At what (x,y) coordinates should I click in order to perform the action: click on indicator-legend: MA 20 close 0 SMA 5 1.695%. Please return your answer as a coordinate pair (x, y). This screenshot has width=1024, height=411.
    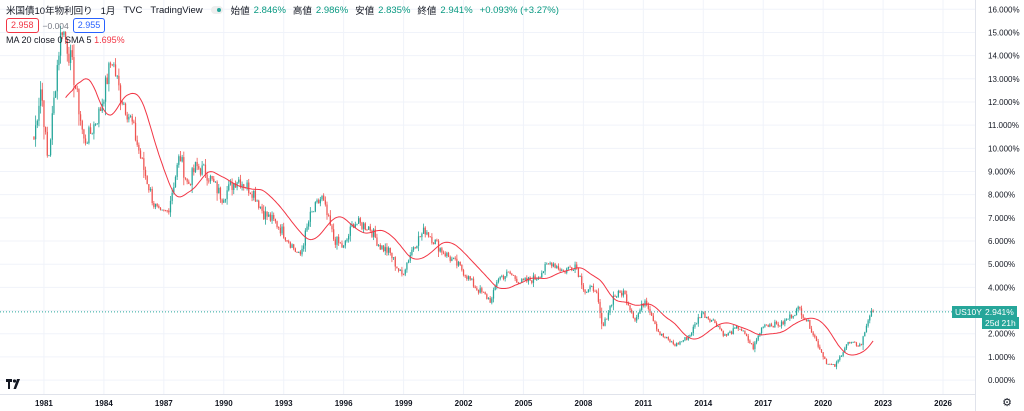
    Looking at the image, I should click on (65, 40).